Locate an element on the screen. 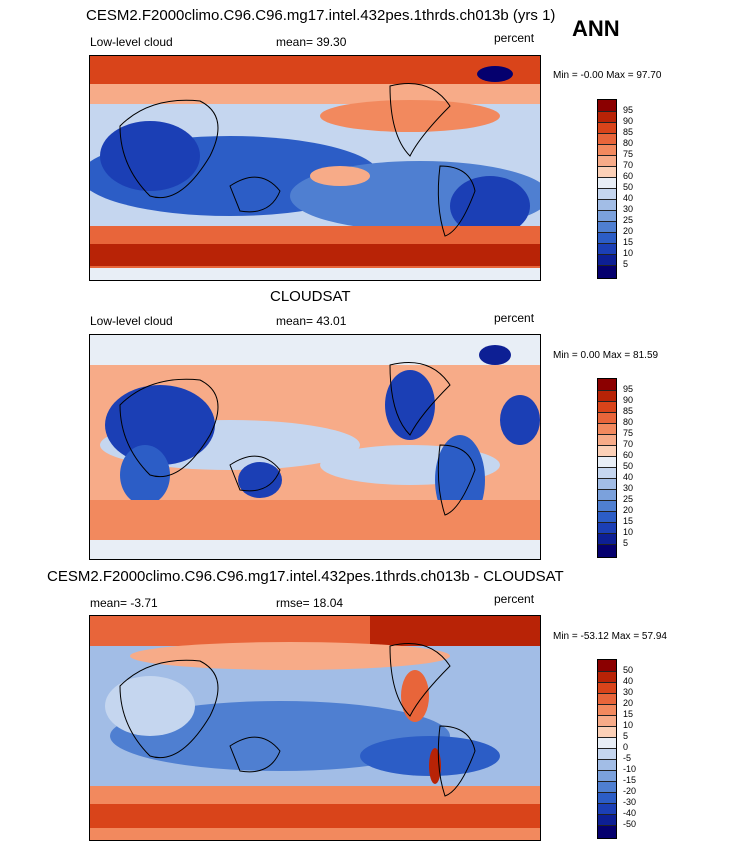 The image size is (732, 846). panel3-rmse-label: rmse= 18.04 is located at coordinates (310, 603).